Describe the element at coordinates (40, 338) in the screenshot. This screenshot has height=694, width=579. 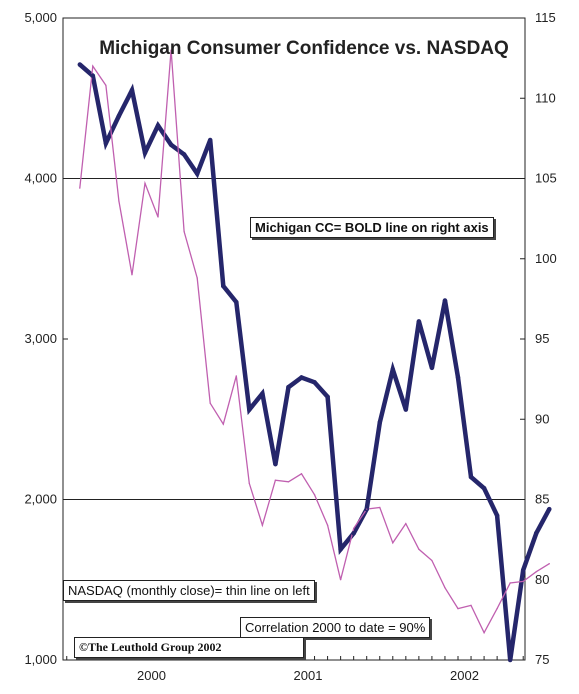
I see `left-tick-label: 3,000` at that location.